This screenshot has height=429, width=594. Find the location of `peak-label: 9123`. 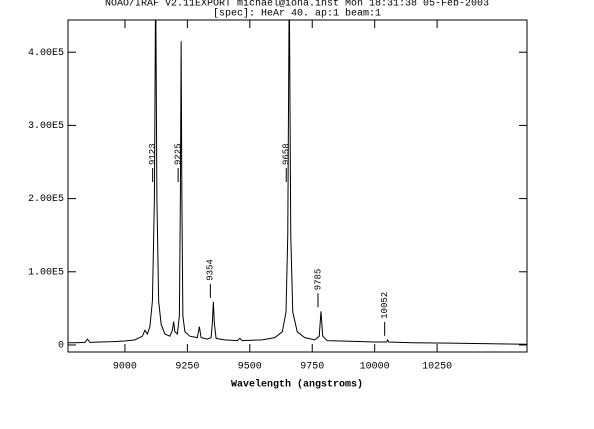

peak-label: 9123 is located at coordinates (153, 154).